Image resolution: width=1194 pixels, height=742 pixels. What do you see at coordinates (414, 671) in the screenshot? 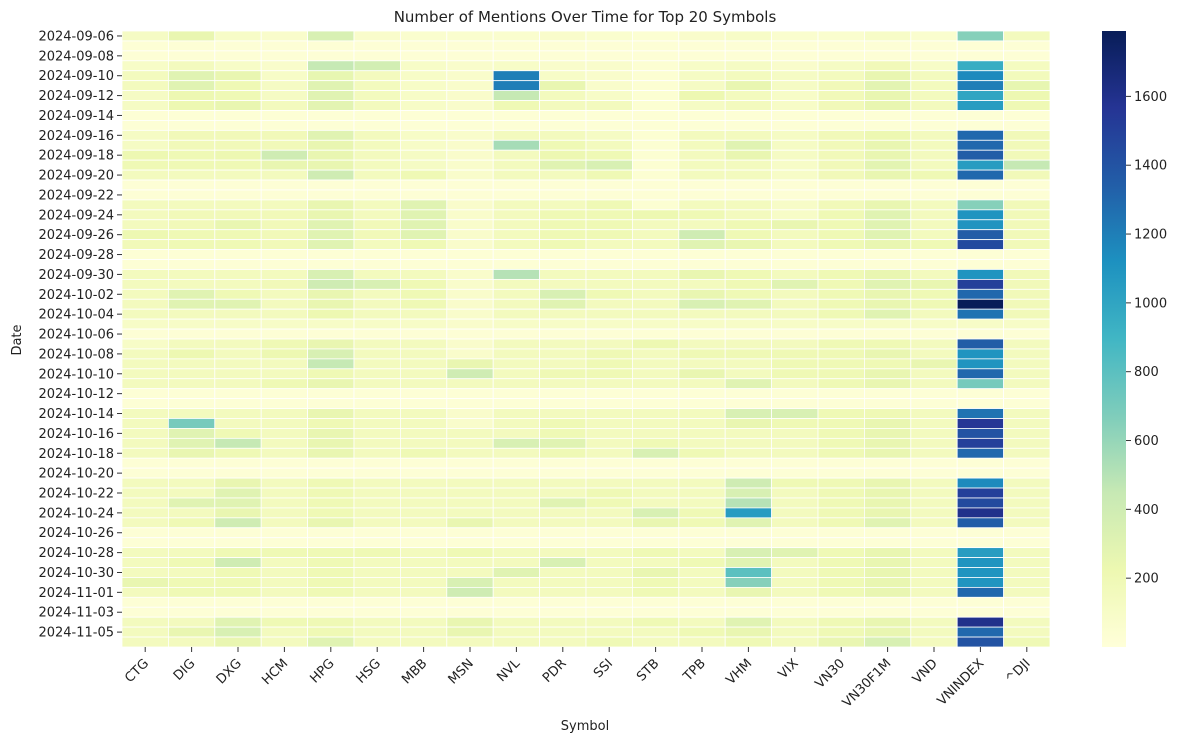
I see `x-tick-label: MBB` at bounding box center [414, 671].